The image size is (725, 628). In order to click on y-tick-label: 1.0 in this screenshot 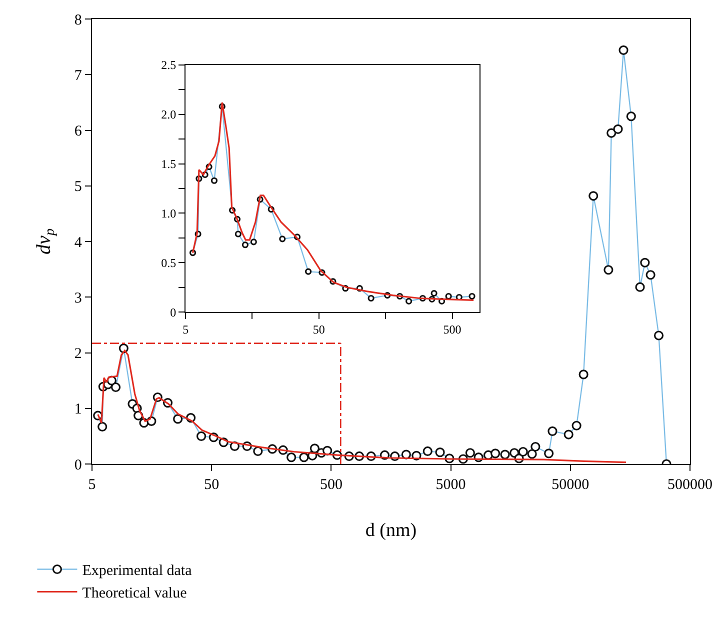, I will do `click(168, 213)`.